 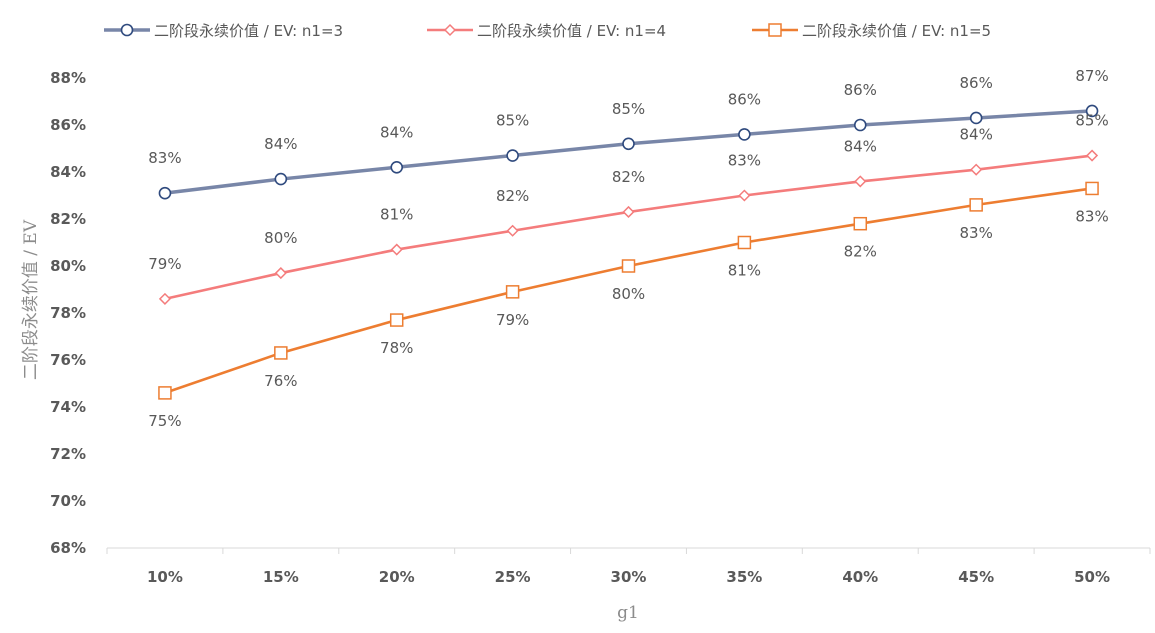 I want to click on legend-item: 二阶段永续价值 / EV: n1=3, so click(x=223, y=31).